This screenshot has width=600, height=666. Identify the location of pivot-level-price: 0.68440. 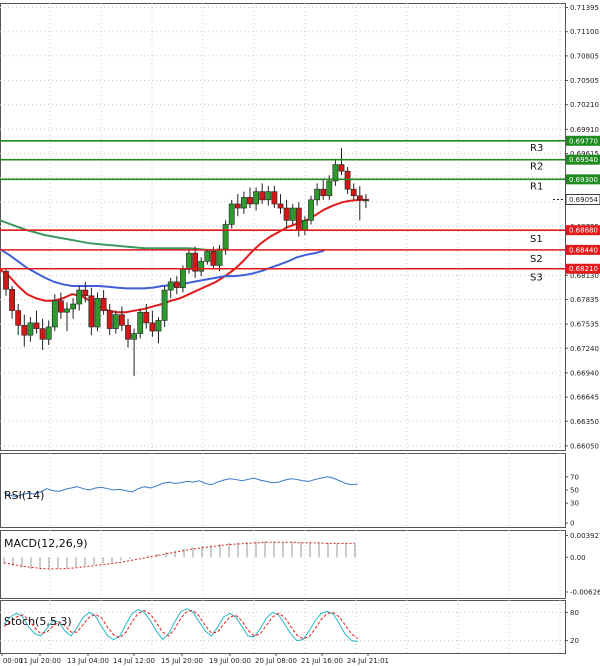
(583, 250).